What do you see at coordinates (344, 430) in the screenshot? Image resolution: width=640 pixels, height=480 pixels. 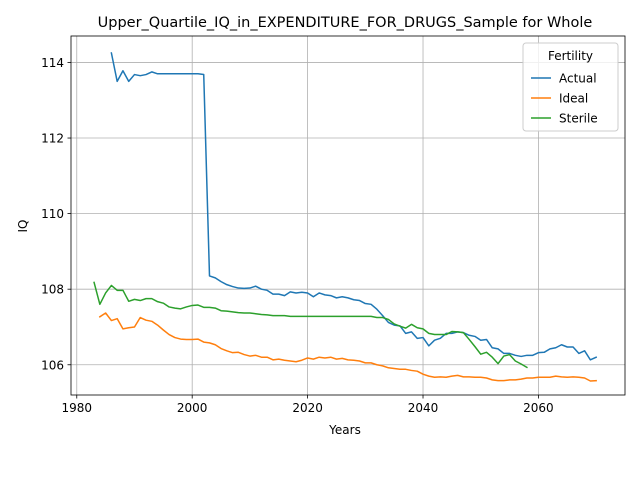 I see `x-axis-label: Years` at bounding box center [344, 430].